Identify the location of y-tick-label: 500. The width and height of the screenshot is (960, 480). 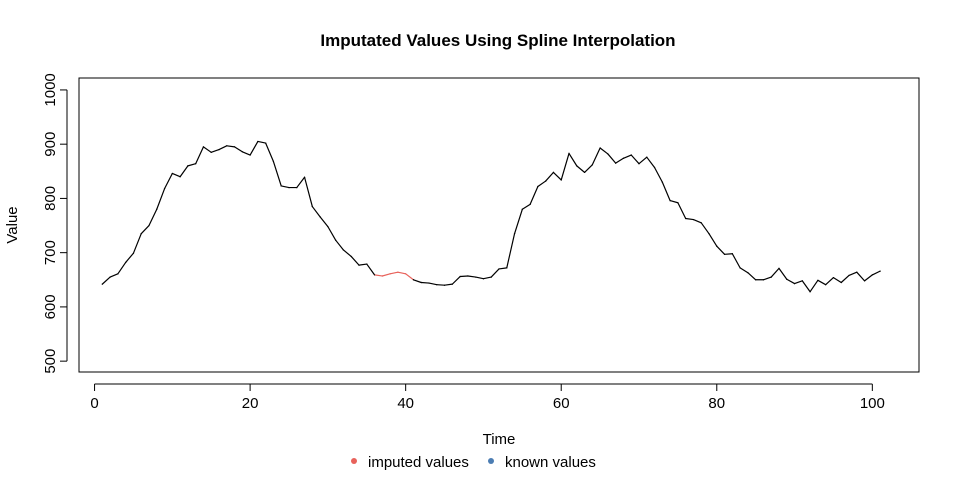
(50, 361).